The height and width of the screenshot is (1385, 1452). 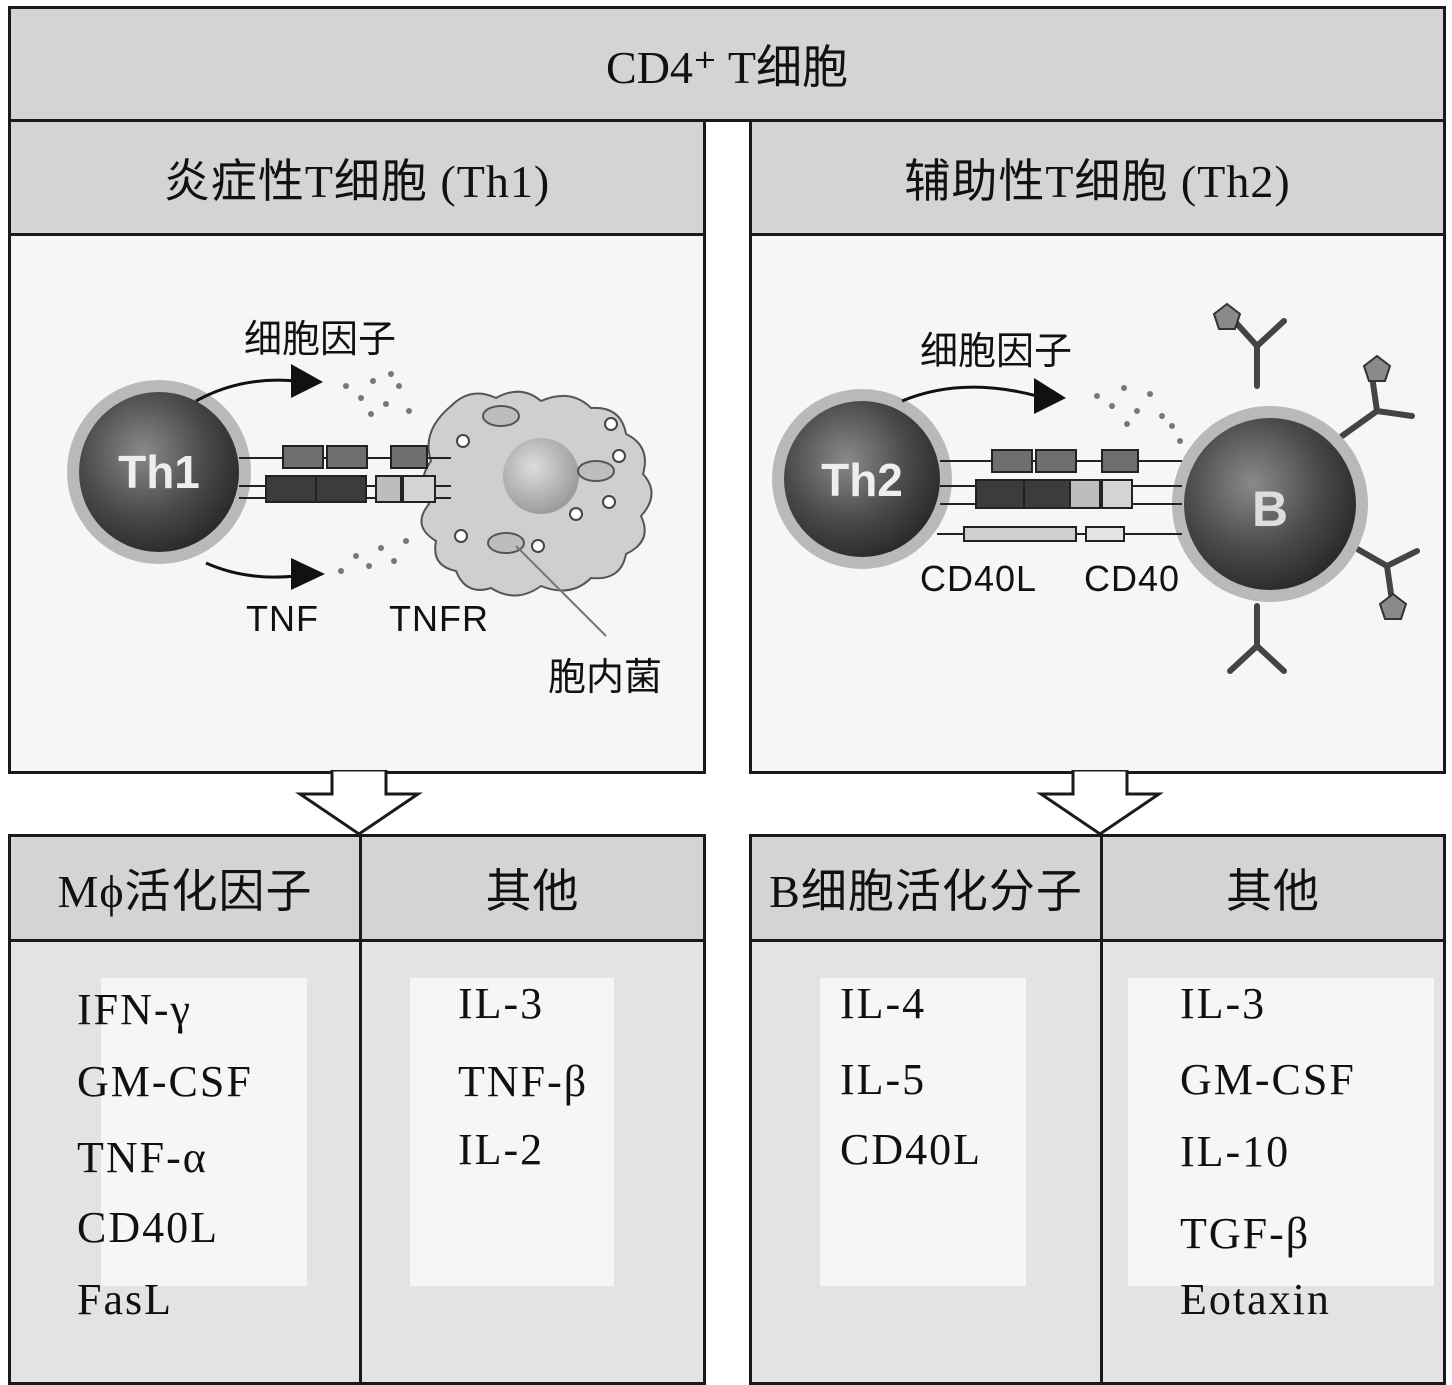 I want to click on list-item: IL-4, so click(x=883, y=1003).